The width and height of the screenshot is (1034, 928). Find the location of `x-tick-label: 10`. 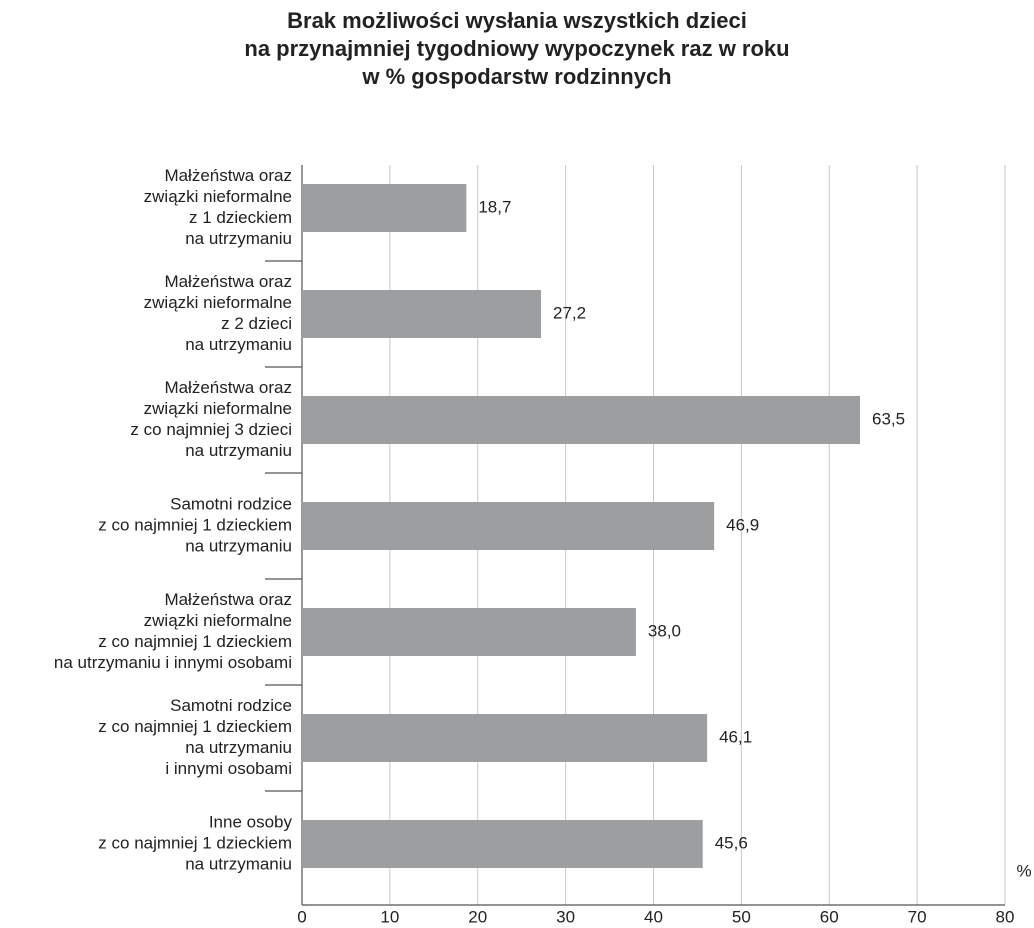

x-tick-label: 10 is located at coordinates (389, 916).